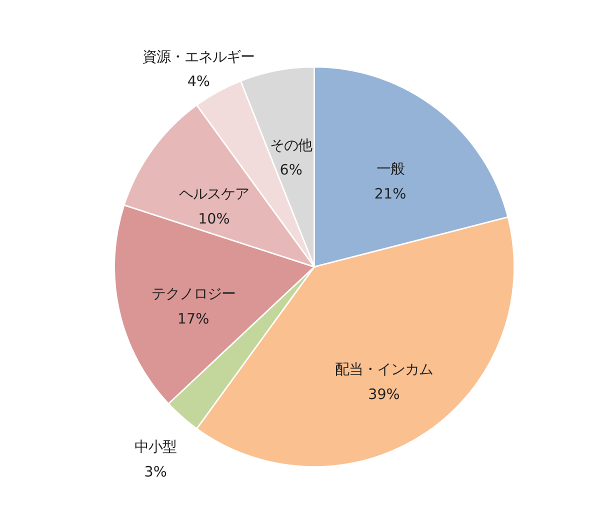 The height and width of the screenshot is (522, 600). What do you see at coordinates (193, 319) in the screenshot?
I see `data-label: 17%` at bounding box center [193, 319].